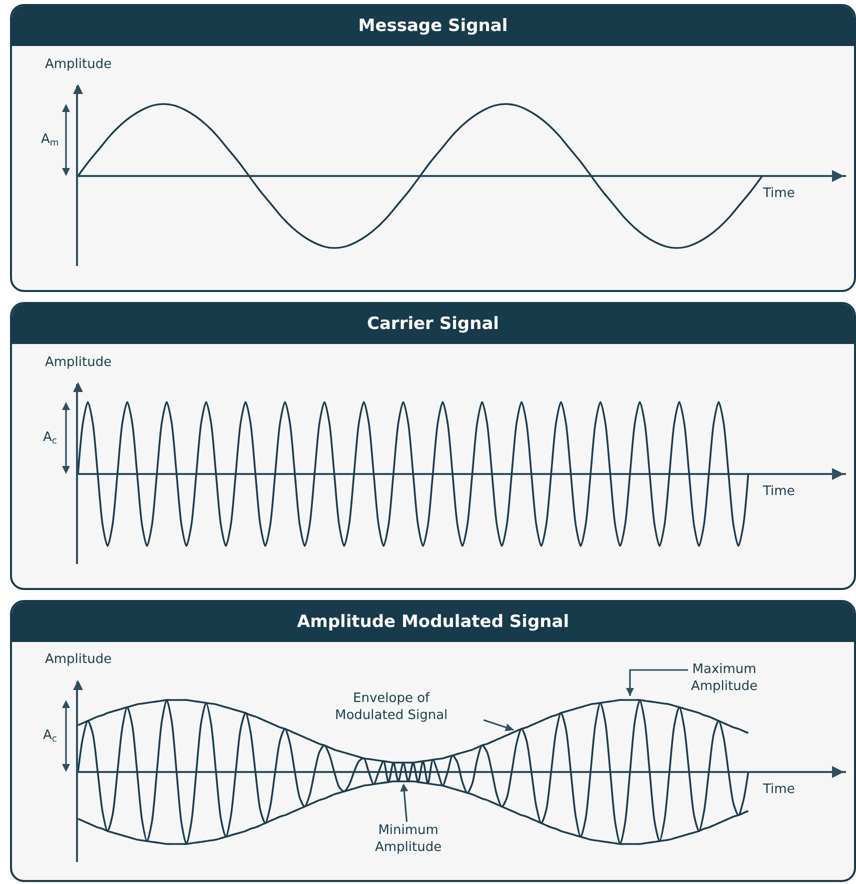  Describe the element at coordinates (408, 839) in the screenshot. I see `annotation: Minimum Amplitude` at that location.